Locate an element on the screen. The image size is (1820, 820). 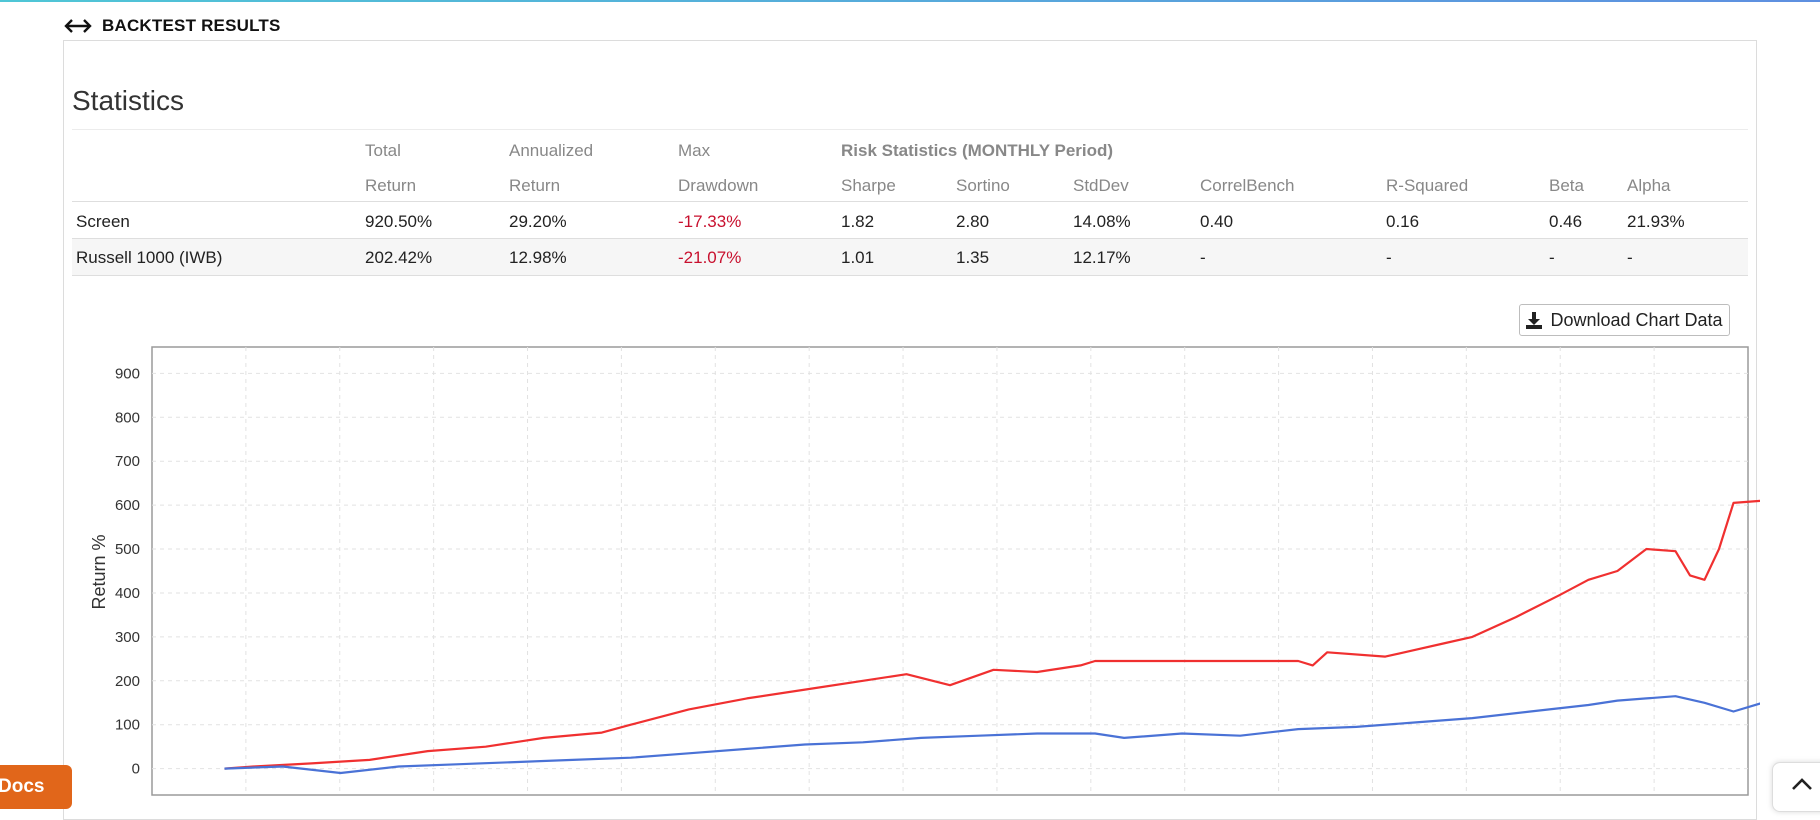
y-tick-label: 400 is located at coordinates (127, 593).